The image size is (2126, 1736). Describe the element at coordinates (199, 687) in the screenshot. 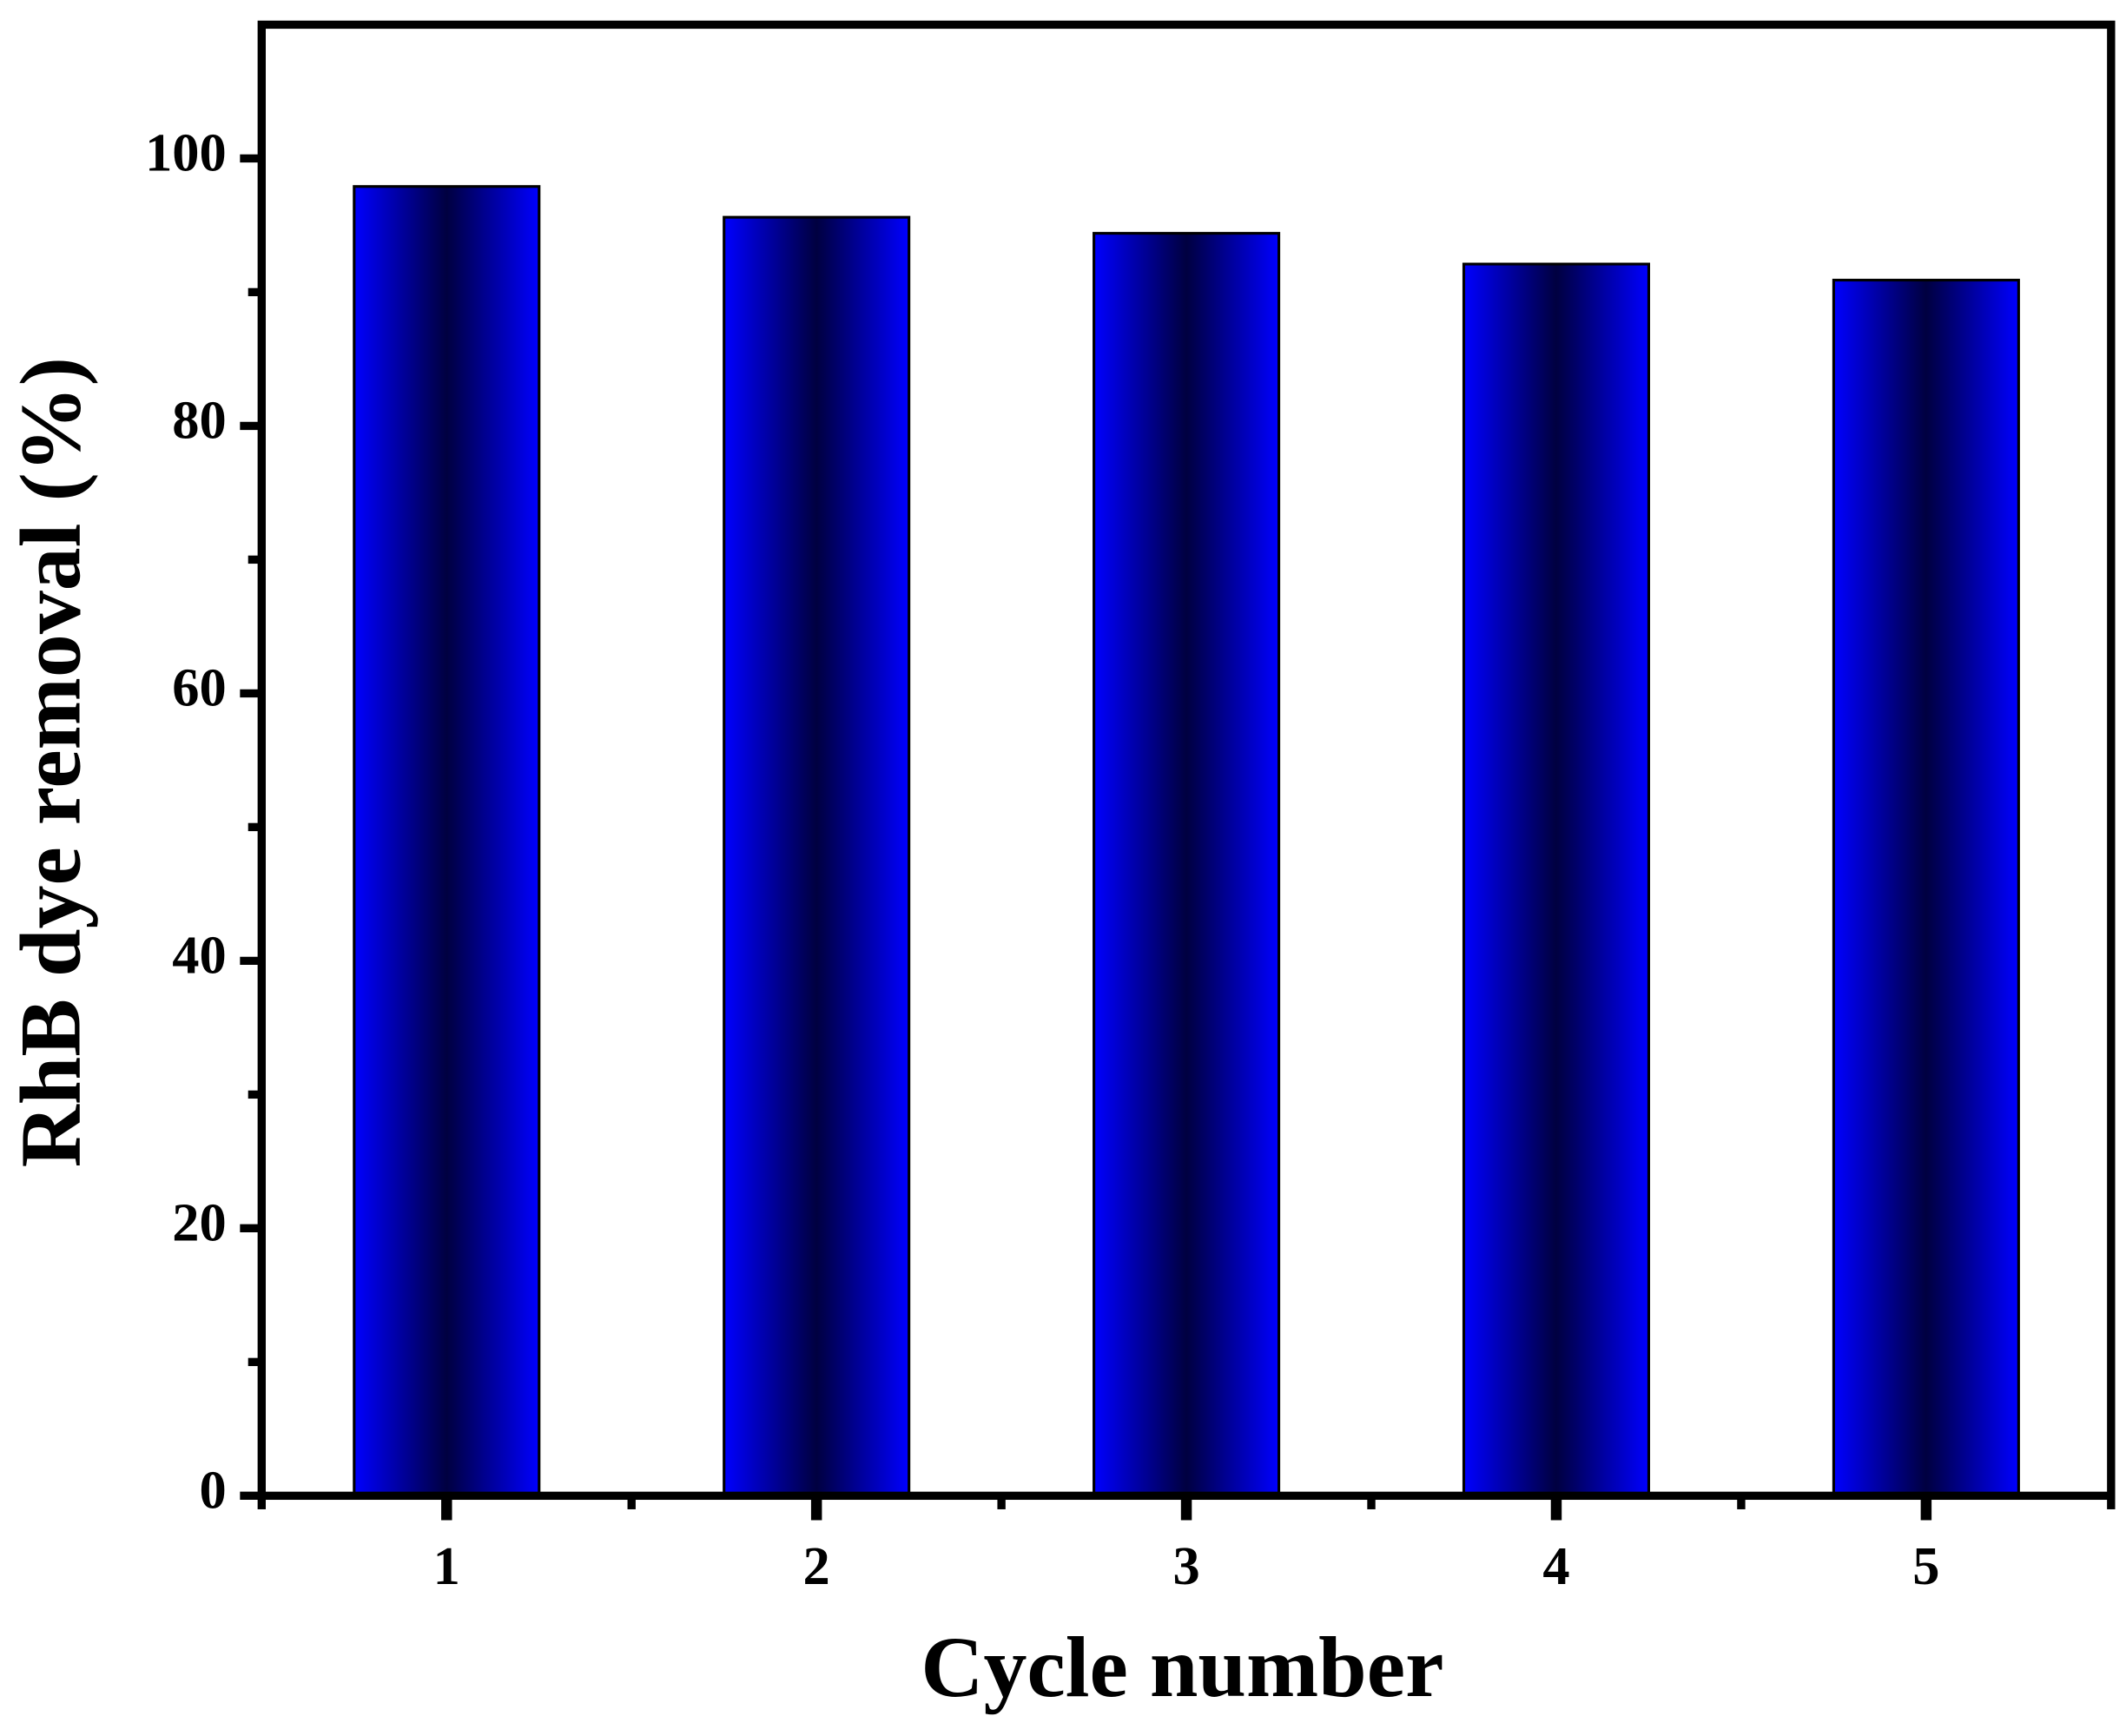

I see `y-tick-label: 60` at that location.